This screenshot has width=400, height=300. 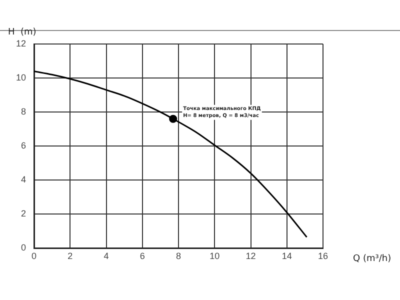 What do you see at coordinates (179, 256) in the screenshot?
I see `x-tick-label: 8` at bounding box center [179, 256].